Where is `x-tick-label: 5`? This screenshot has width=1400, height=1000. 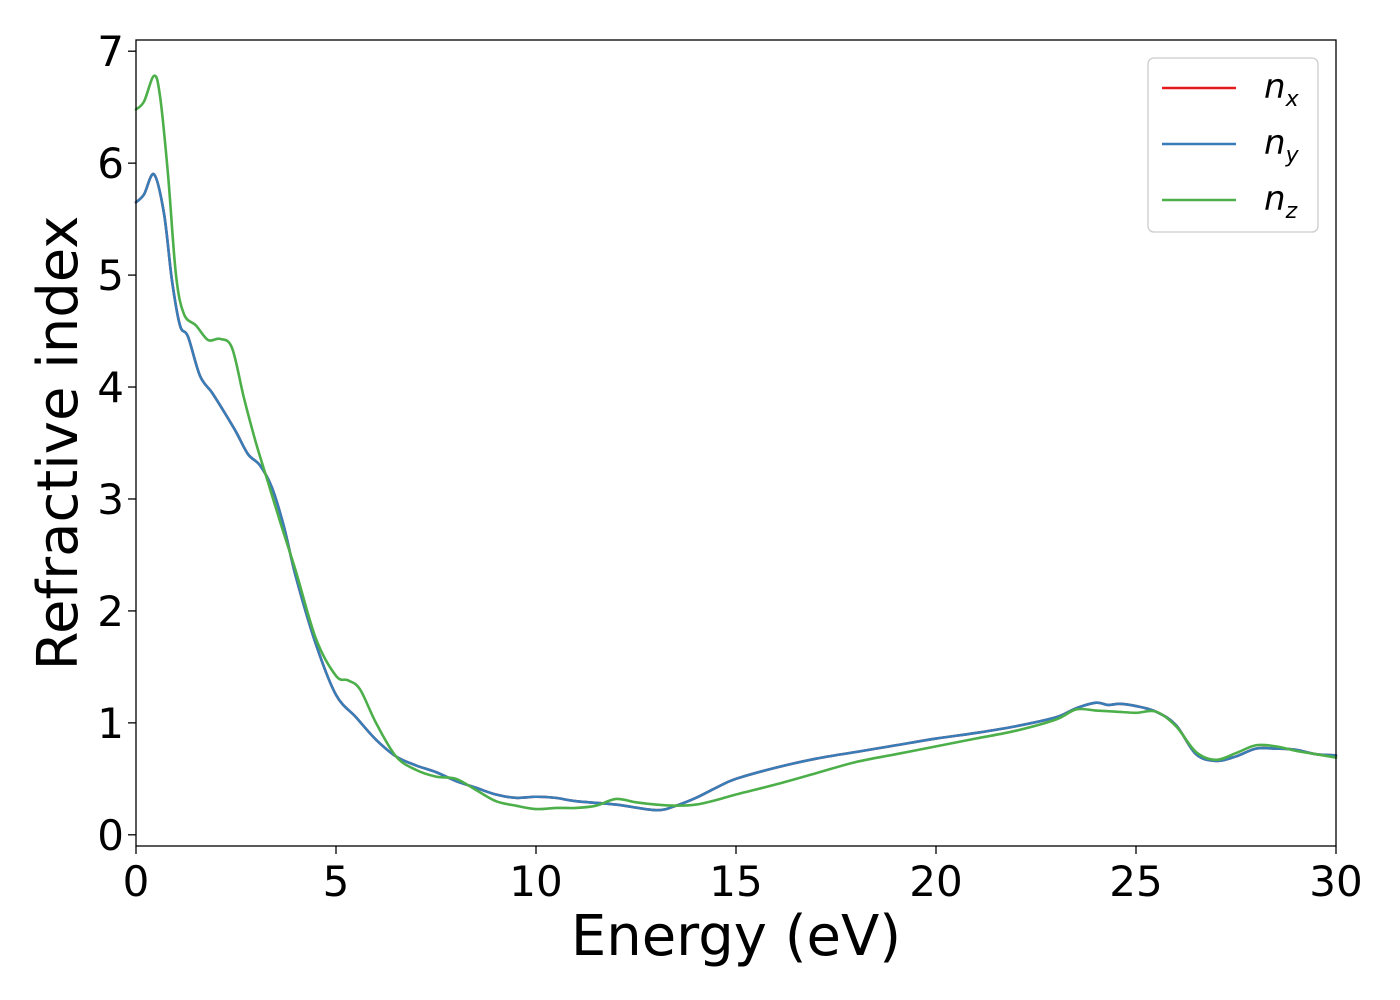 x-tick-label: 5 is located at coordinates (336, 881).